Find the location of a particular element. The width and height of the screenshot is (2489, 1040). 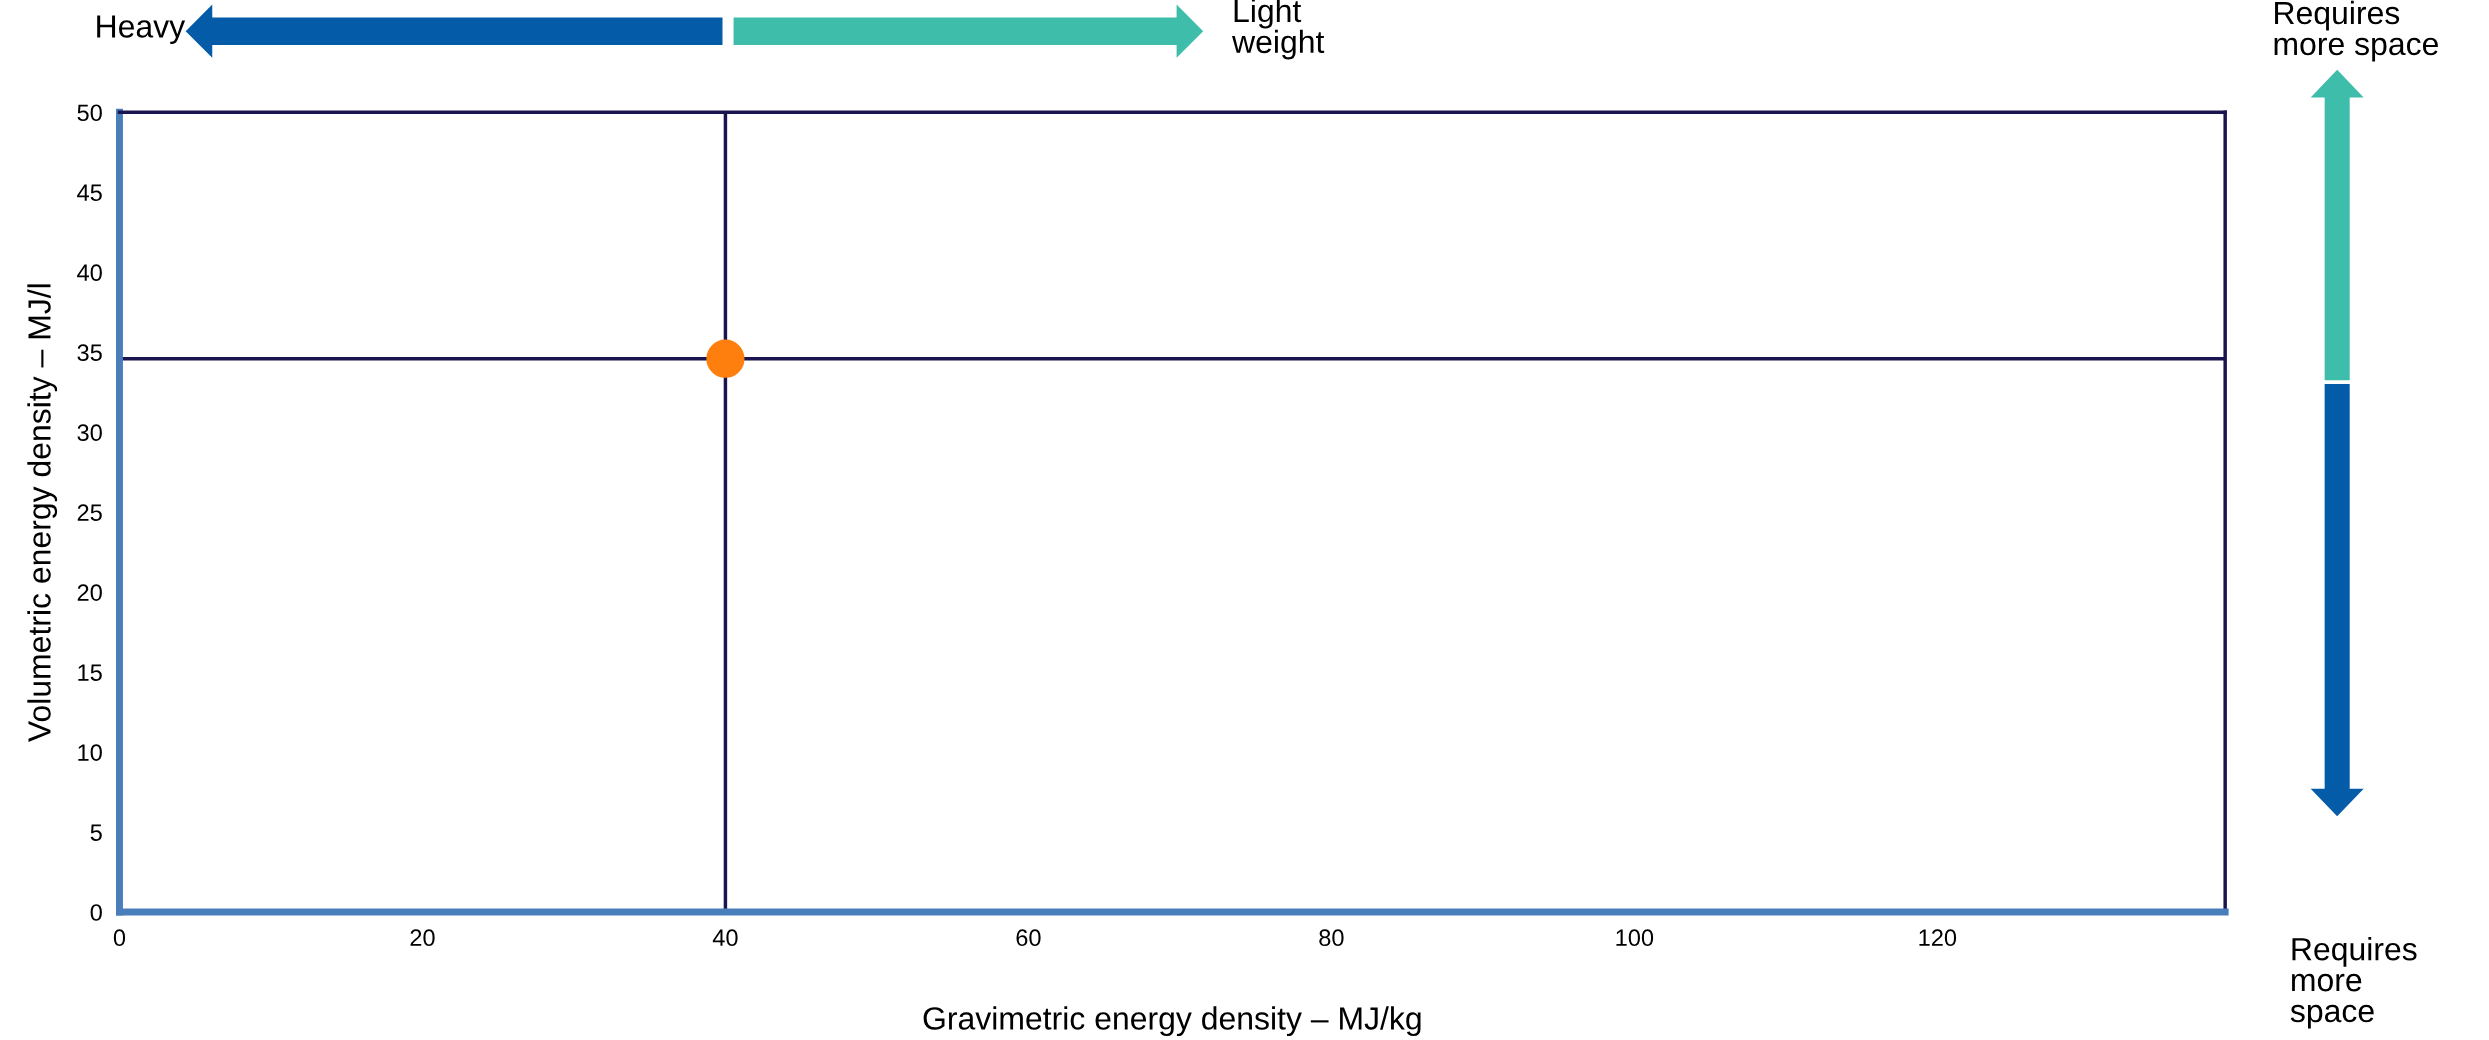

x-tick-label: 100 is located at coordinates (1635, 938).